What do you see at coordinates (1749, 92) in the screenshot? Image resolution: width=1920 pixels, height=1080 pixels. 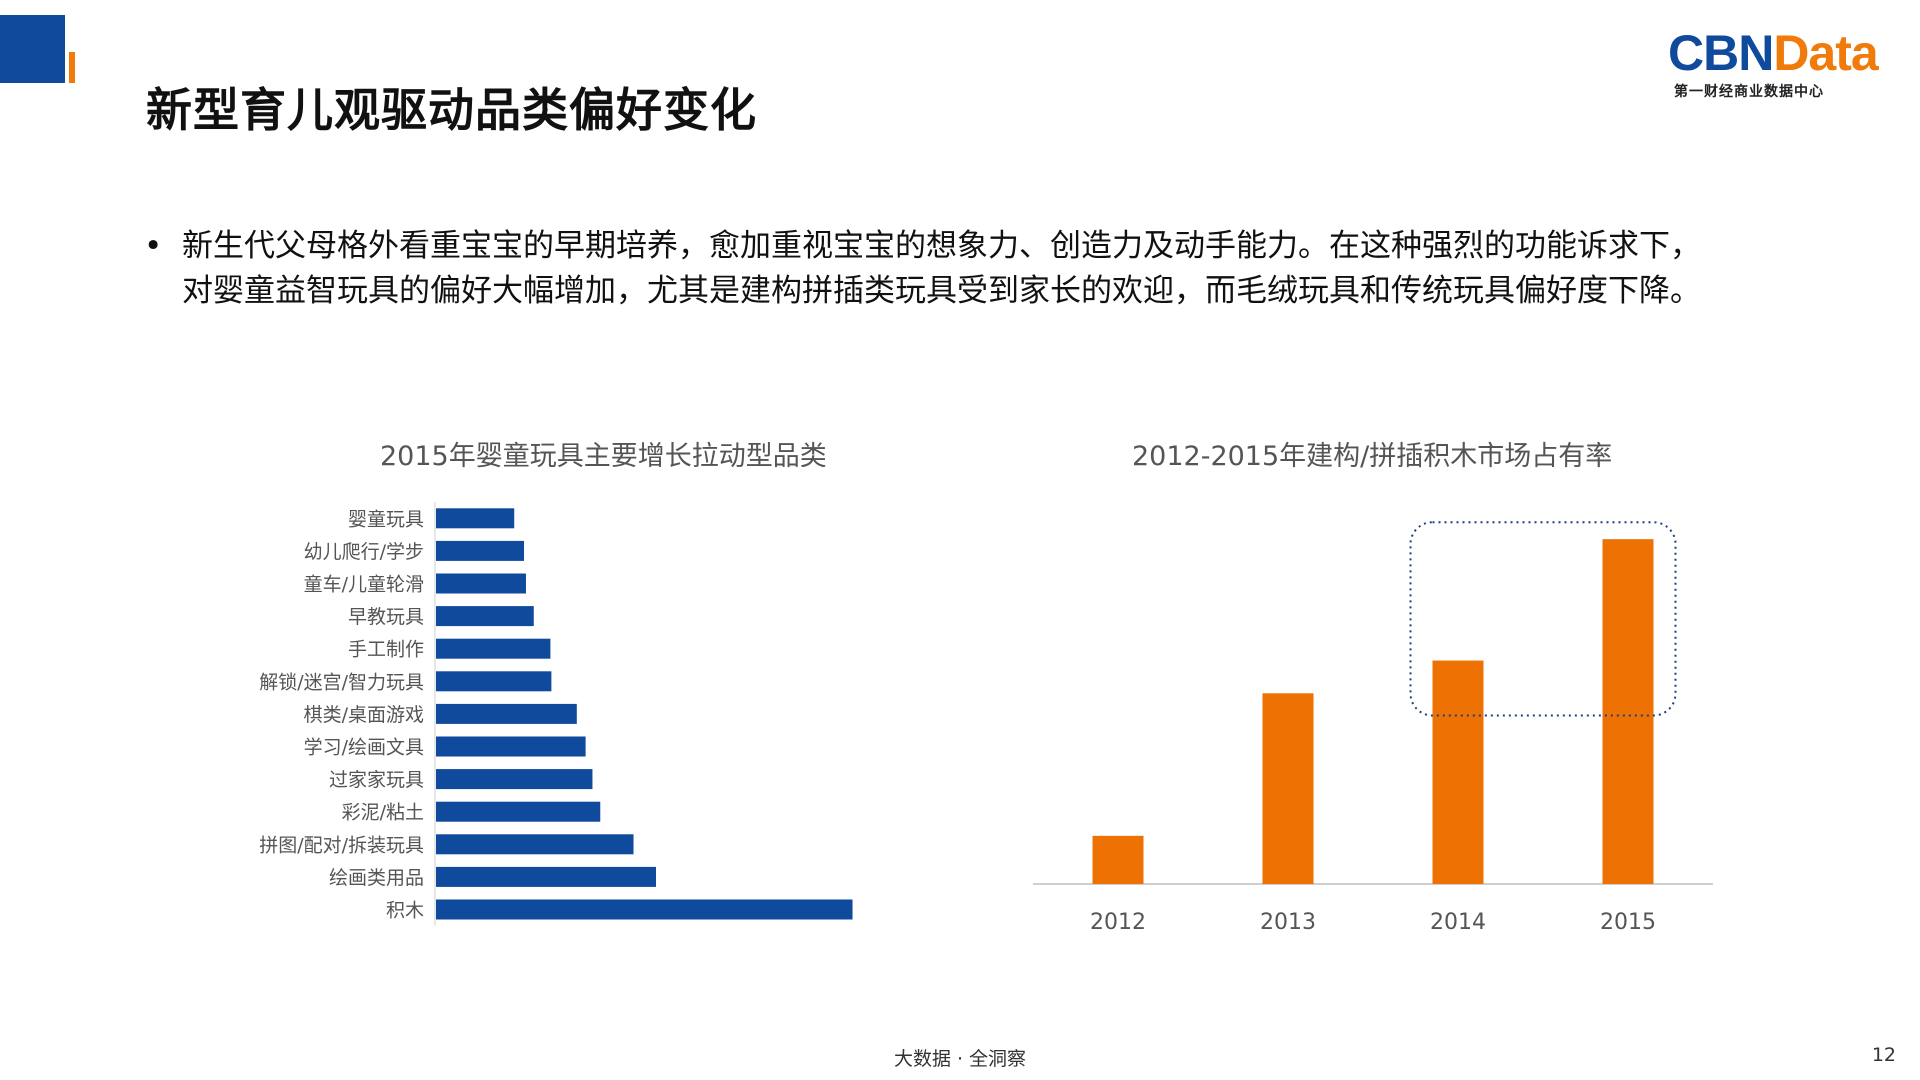 I see `logo-subtitle: 第一财经商业数据中心` at bounding box center [1749, 92].